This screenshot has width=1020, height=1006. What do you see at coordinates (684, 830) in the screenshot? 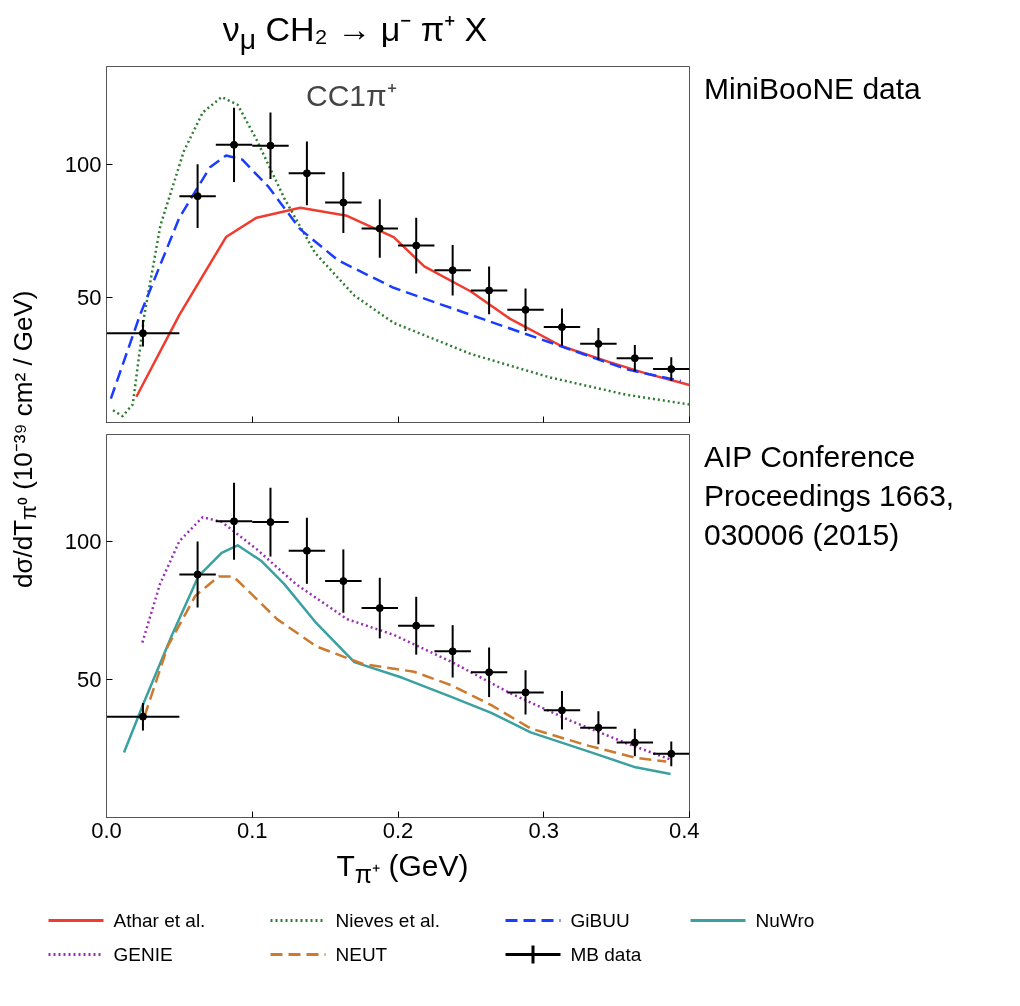
I see `x-tick-label: 0.4` at bounding box center [684, 830].